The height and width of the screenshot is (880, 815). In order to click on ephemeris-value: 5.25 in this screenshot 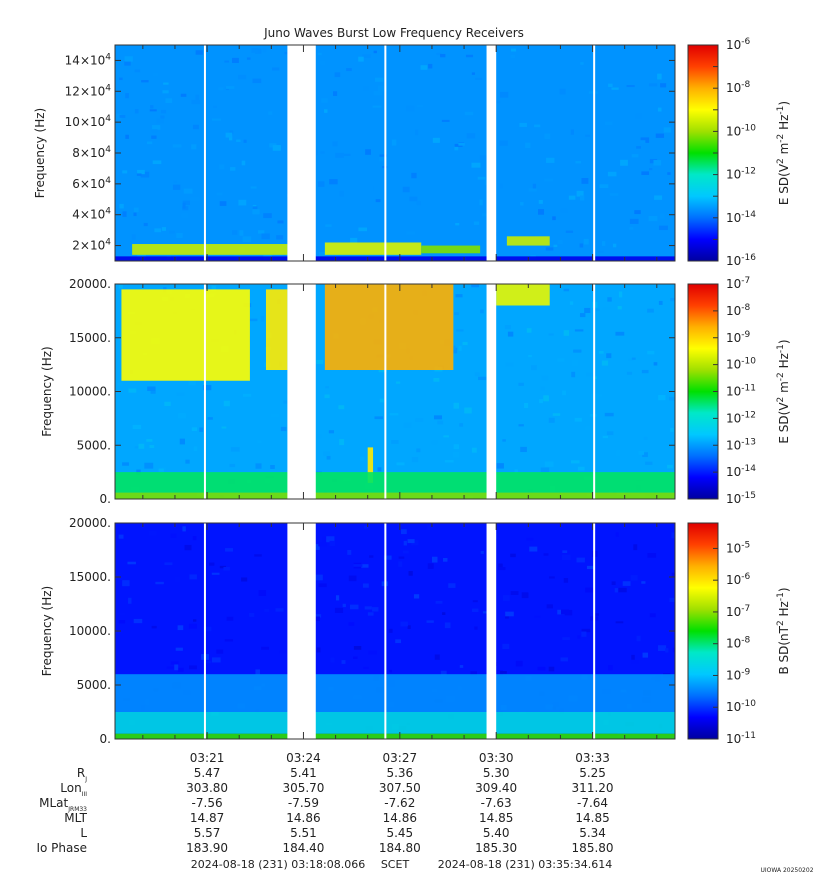, I will do `click(592, 773)`.